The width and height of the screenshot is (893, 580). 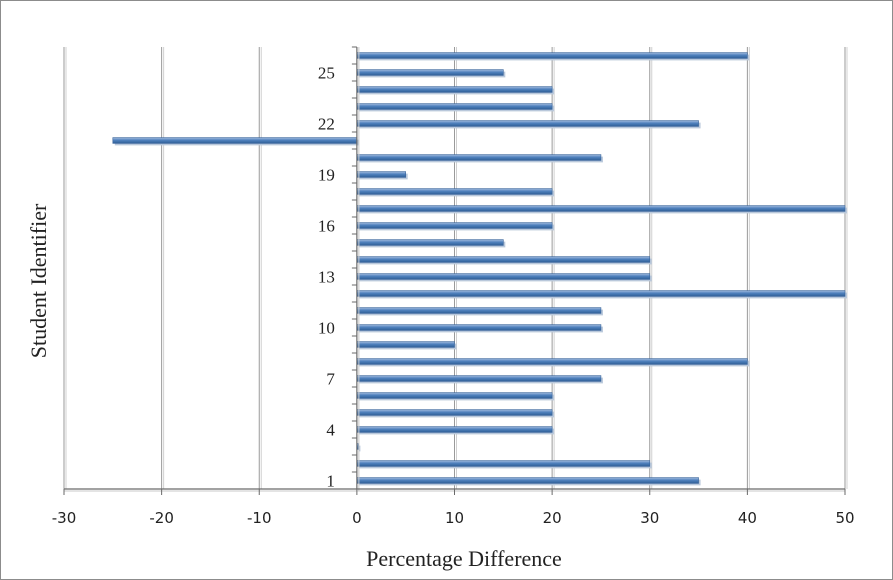 I want to click on x-tick-label: 0, so click(x=357, y=518).